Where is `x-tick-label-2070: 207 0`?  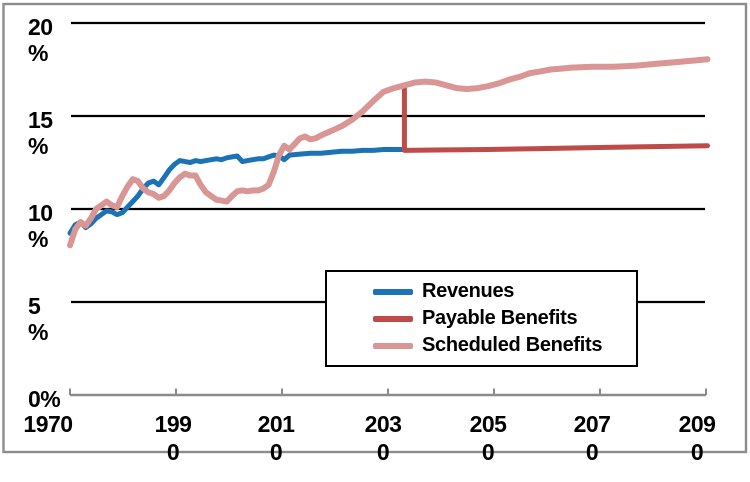 x-tick-label-2070: 207 0 is located at coordinates (592, 438).